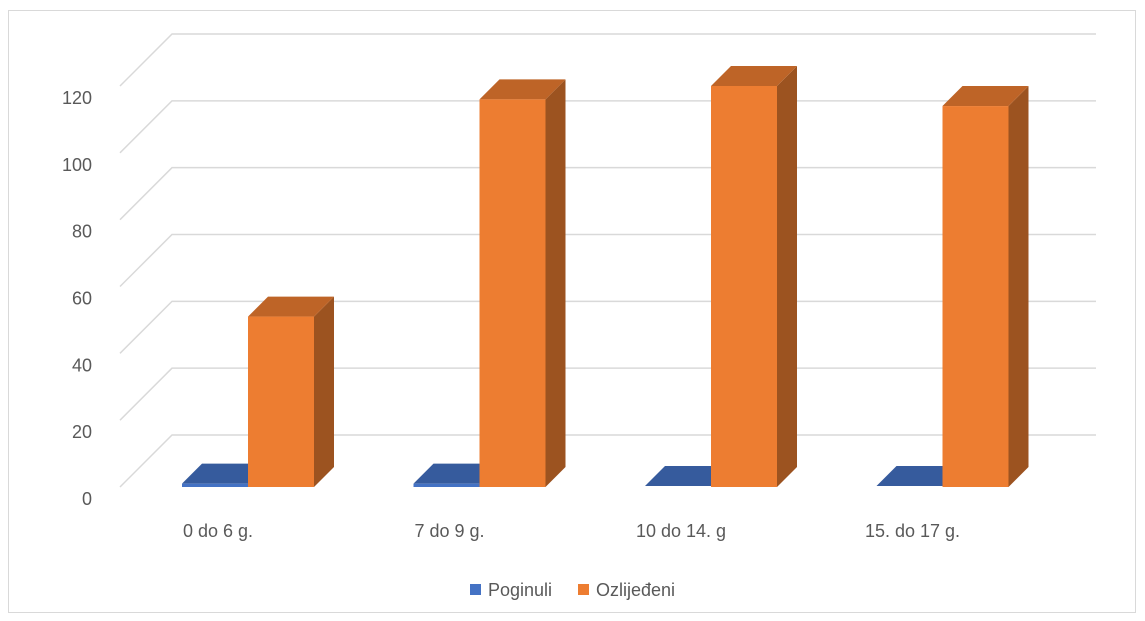 This screenshot has width=1145, height=621. I want to click on legend-label: Ozlijeđeni, so click(635, 590).